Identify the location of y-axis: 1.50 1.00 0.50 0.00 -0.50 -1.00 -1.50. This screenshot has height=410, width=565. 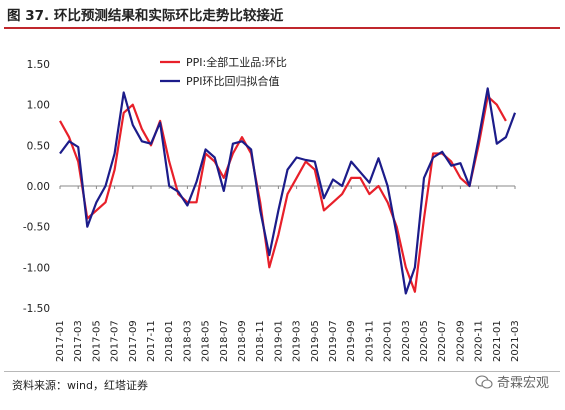
(36, 187).